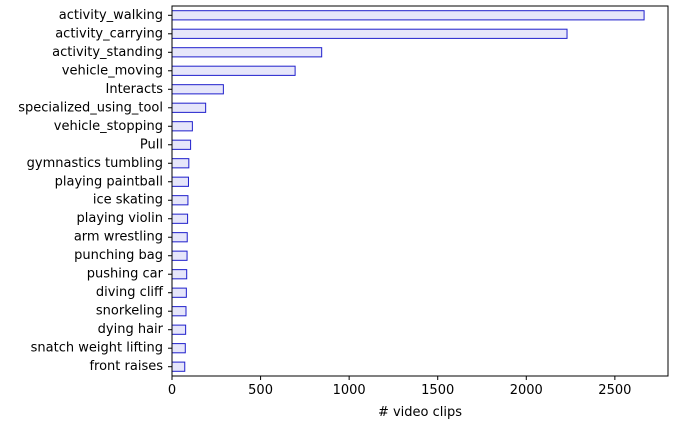 The width and height of the screenshot is (675, 429). What do you see at coordinates (614, 390) in the screenshot?
I see `x-tick-label: 2500` at bounding box center [614, 390].